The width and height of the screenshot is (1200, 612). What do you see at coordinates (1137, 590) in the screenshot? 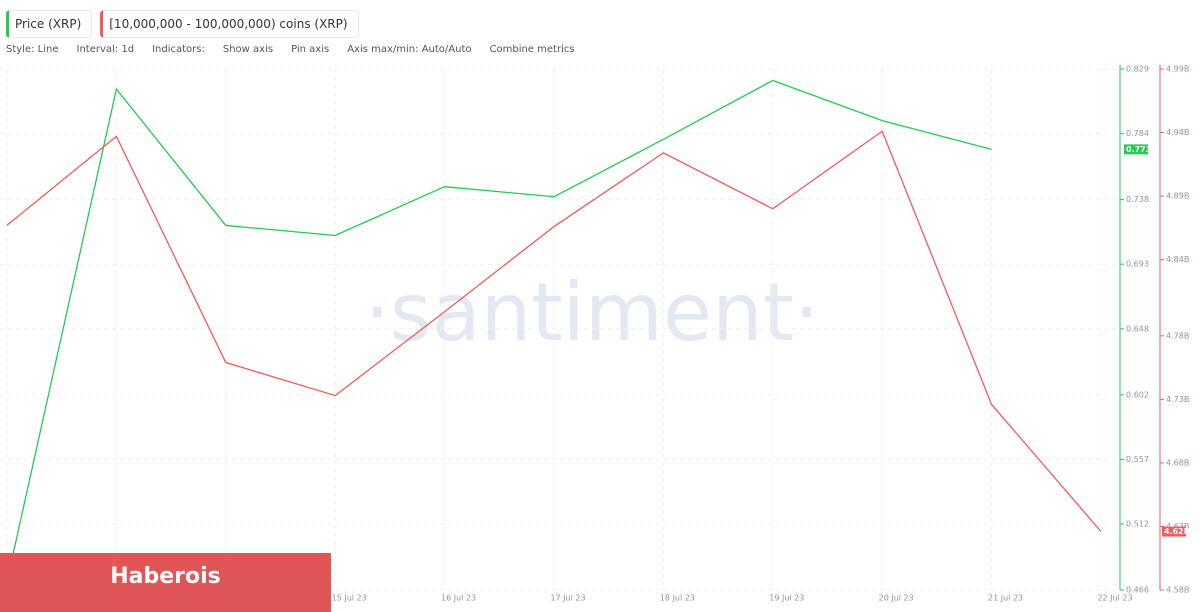
I see `y-tick-label: 0.466` at bounding box center [1137, 590].